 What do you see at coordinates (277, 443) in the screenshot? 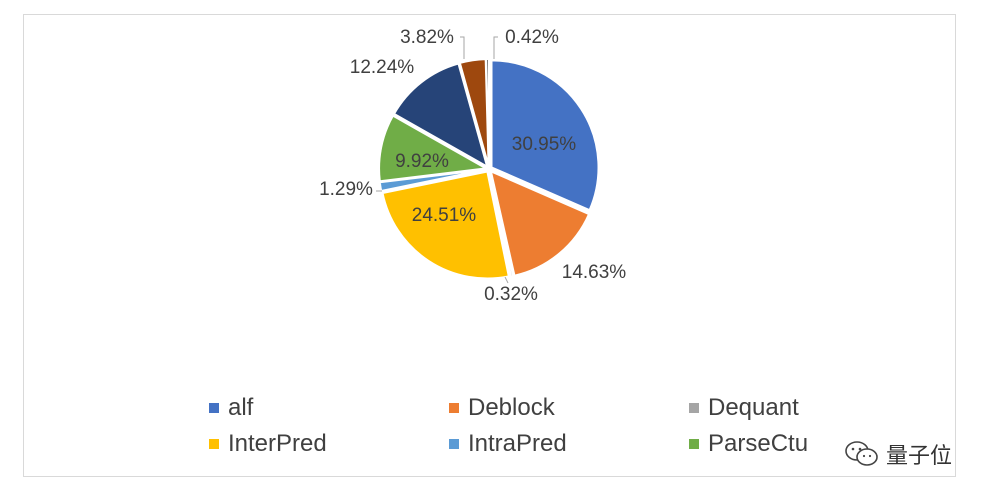
I see `legend-label: InterPred` at bounding box center [277, 443].